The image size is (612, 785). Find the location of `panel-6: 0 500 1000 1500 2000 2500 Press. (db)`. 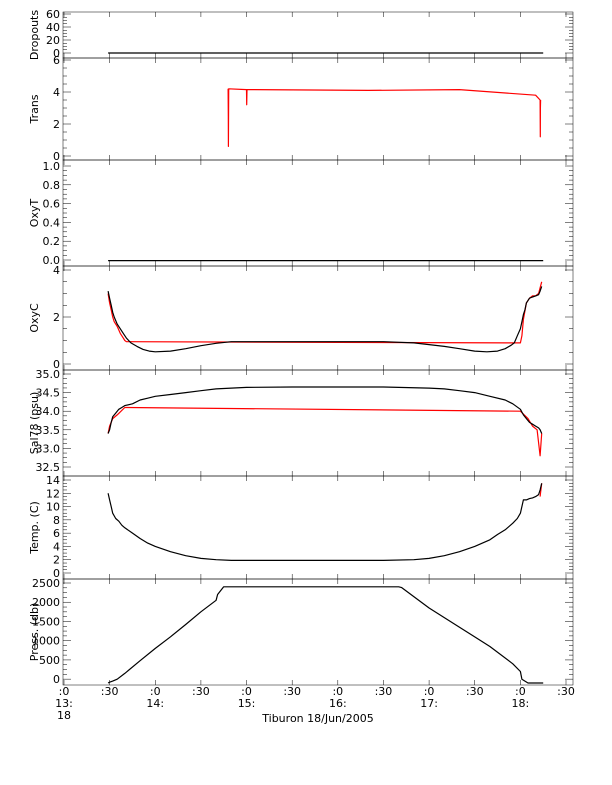

panel-6: 0 500 1000 1500 2000 2500 Press. (db) is located at coordinates (301, 631).